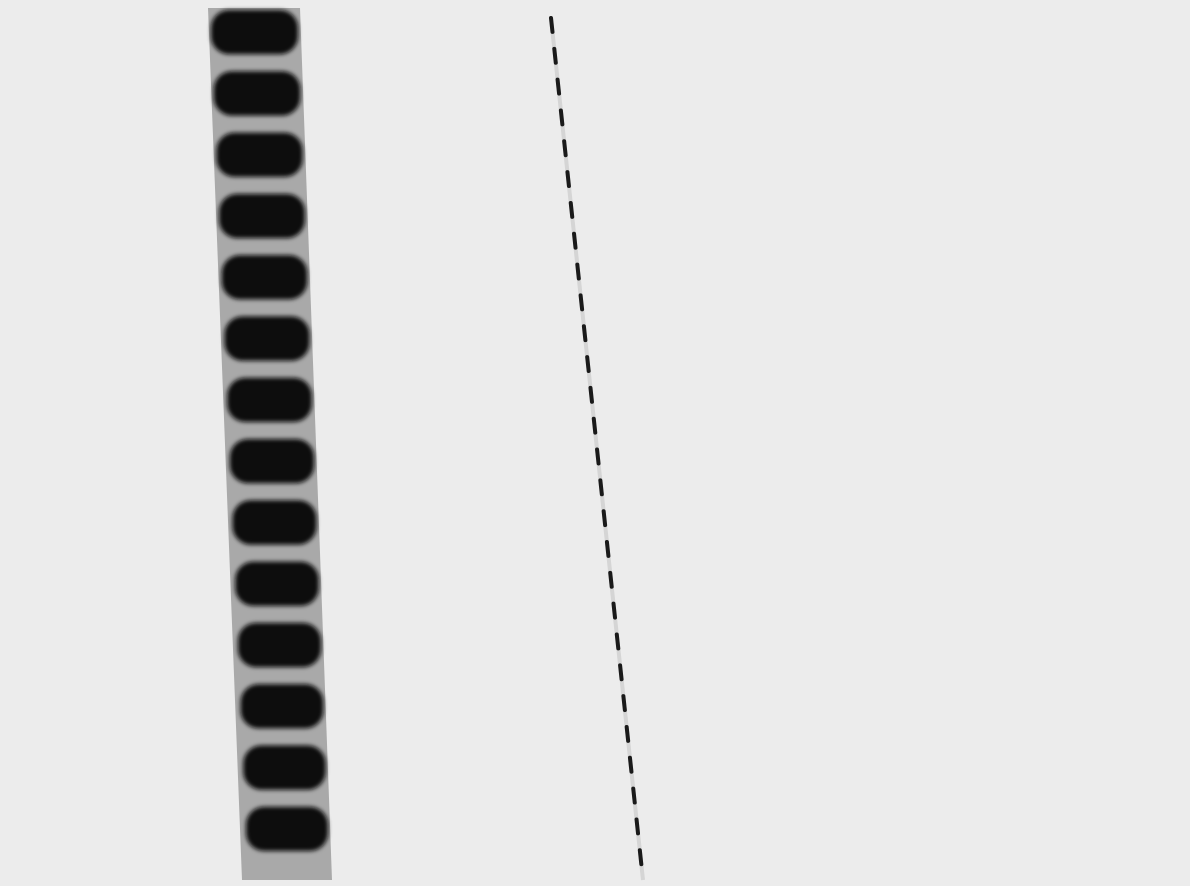  I want to click on rail-dashes, so click(597, 449).